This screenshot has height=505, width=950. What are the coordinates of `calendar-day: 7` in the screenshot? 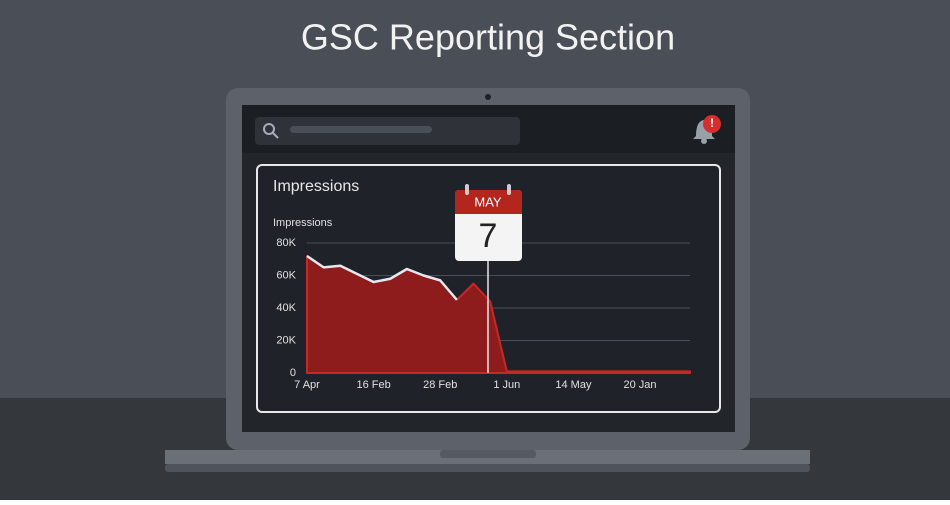 It's located at (488, 236).